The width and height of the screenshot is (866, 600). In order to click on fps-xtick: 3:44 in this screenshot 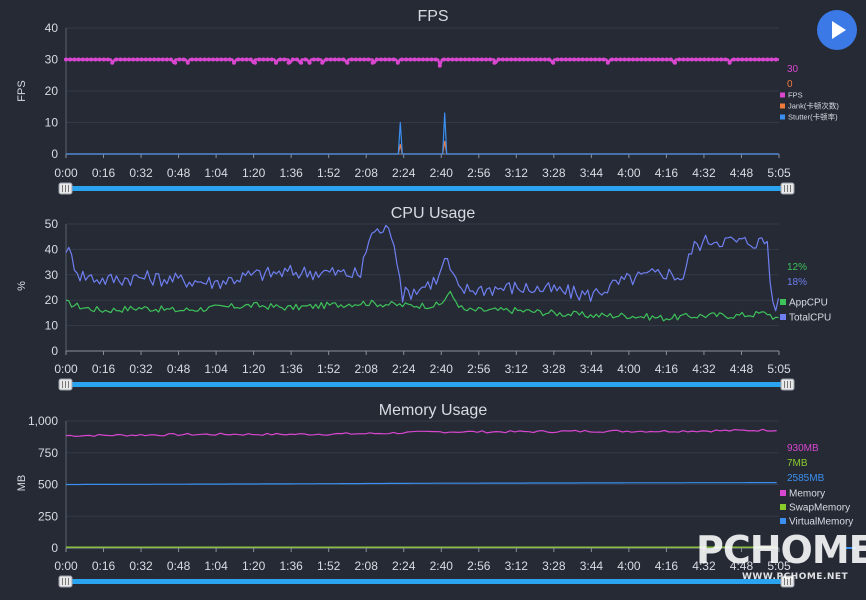, I will do `click(592, 173)`.